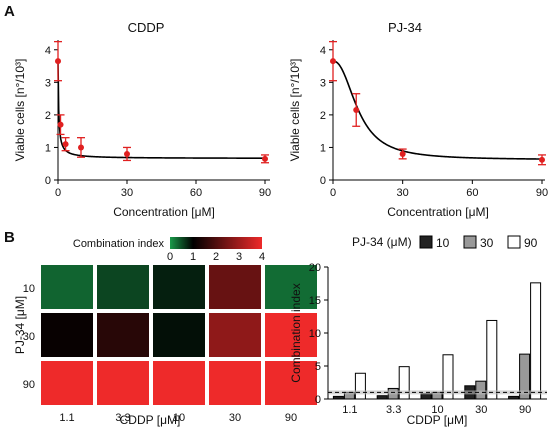 This screenshot has width=550, height=431. I want to click on column-label: 3.3, so click(122, 418).